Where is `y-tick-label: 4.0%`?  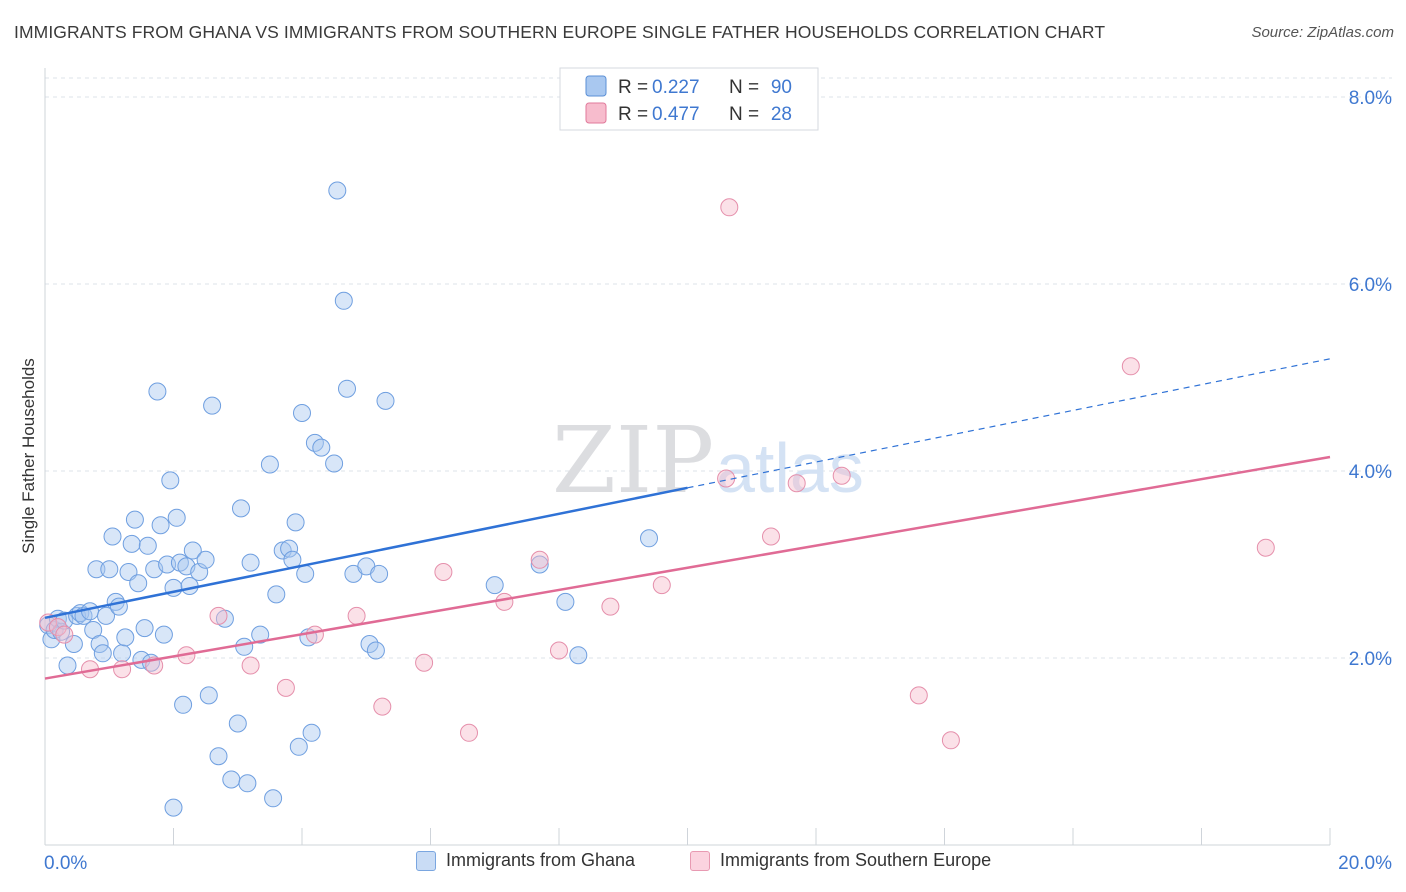 y-tick-label: 4.0% is located at coordinates (1370, 472).